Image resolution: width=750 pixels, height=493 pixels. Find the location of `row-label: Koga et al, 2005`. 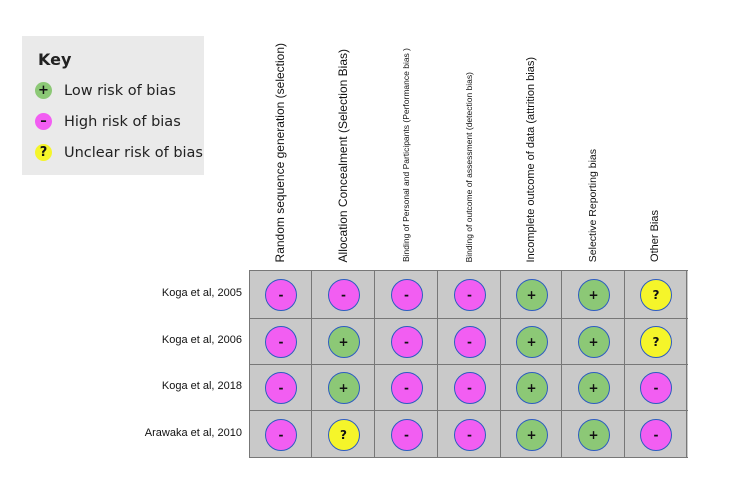

row-label: Koga et al, 2005 is located at coordinates (201, 293).